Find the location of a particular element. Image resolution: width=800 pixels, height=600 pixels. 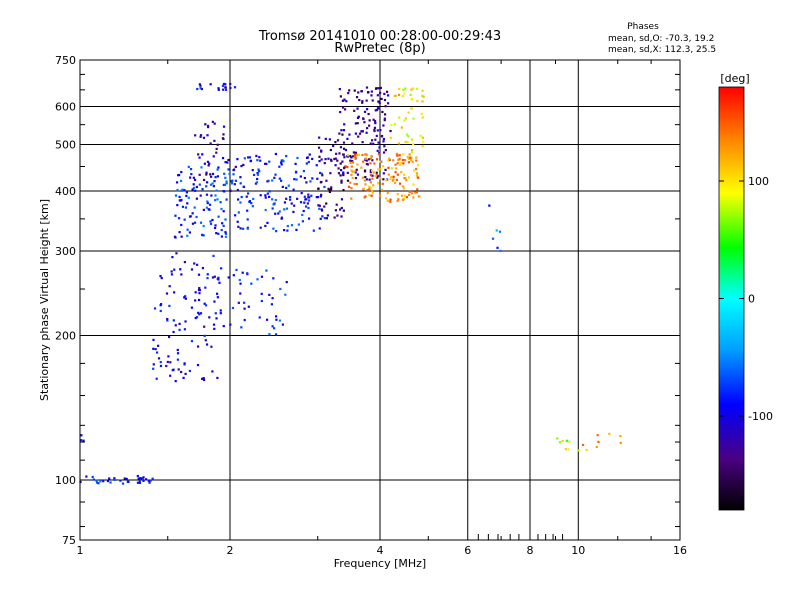

x-tick-label: 10 is located at coordinates (578, 550).